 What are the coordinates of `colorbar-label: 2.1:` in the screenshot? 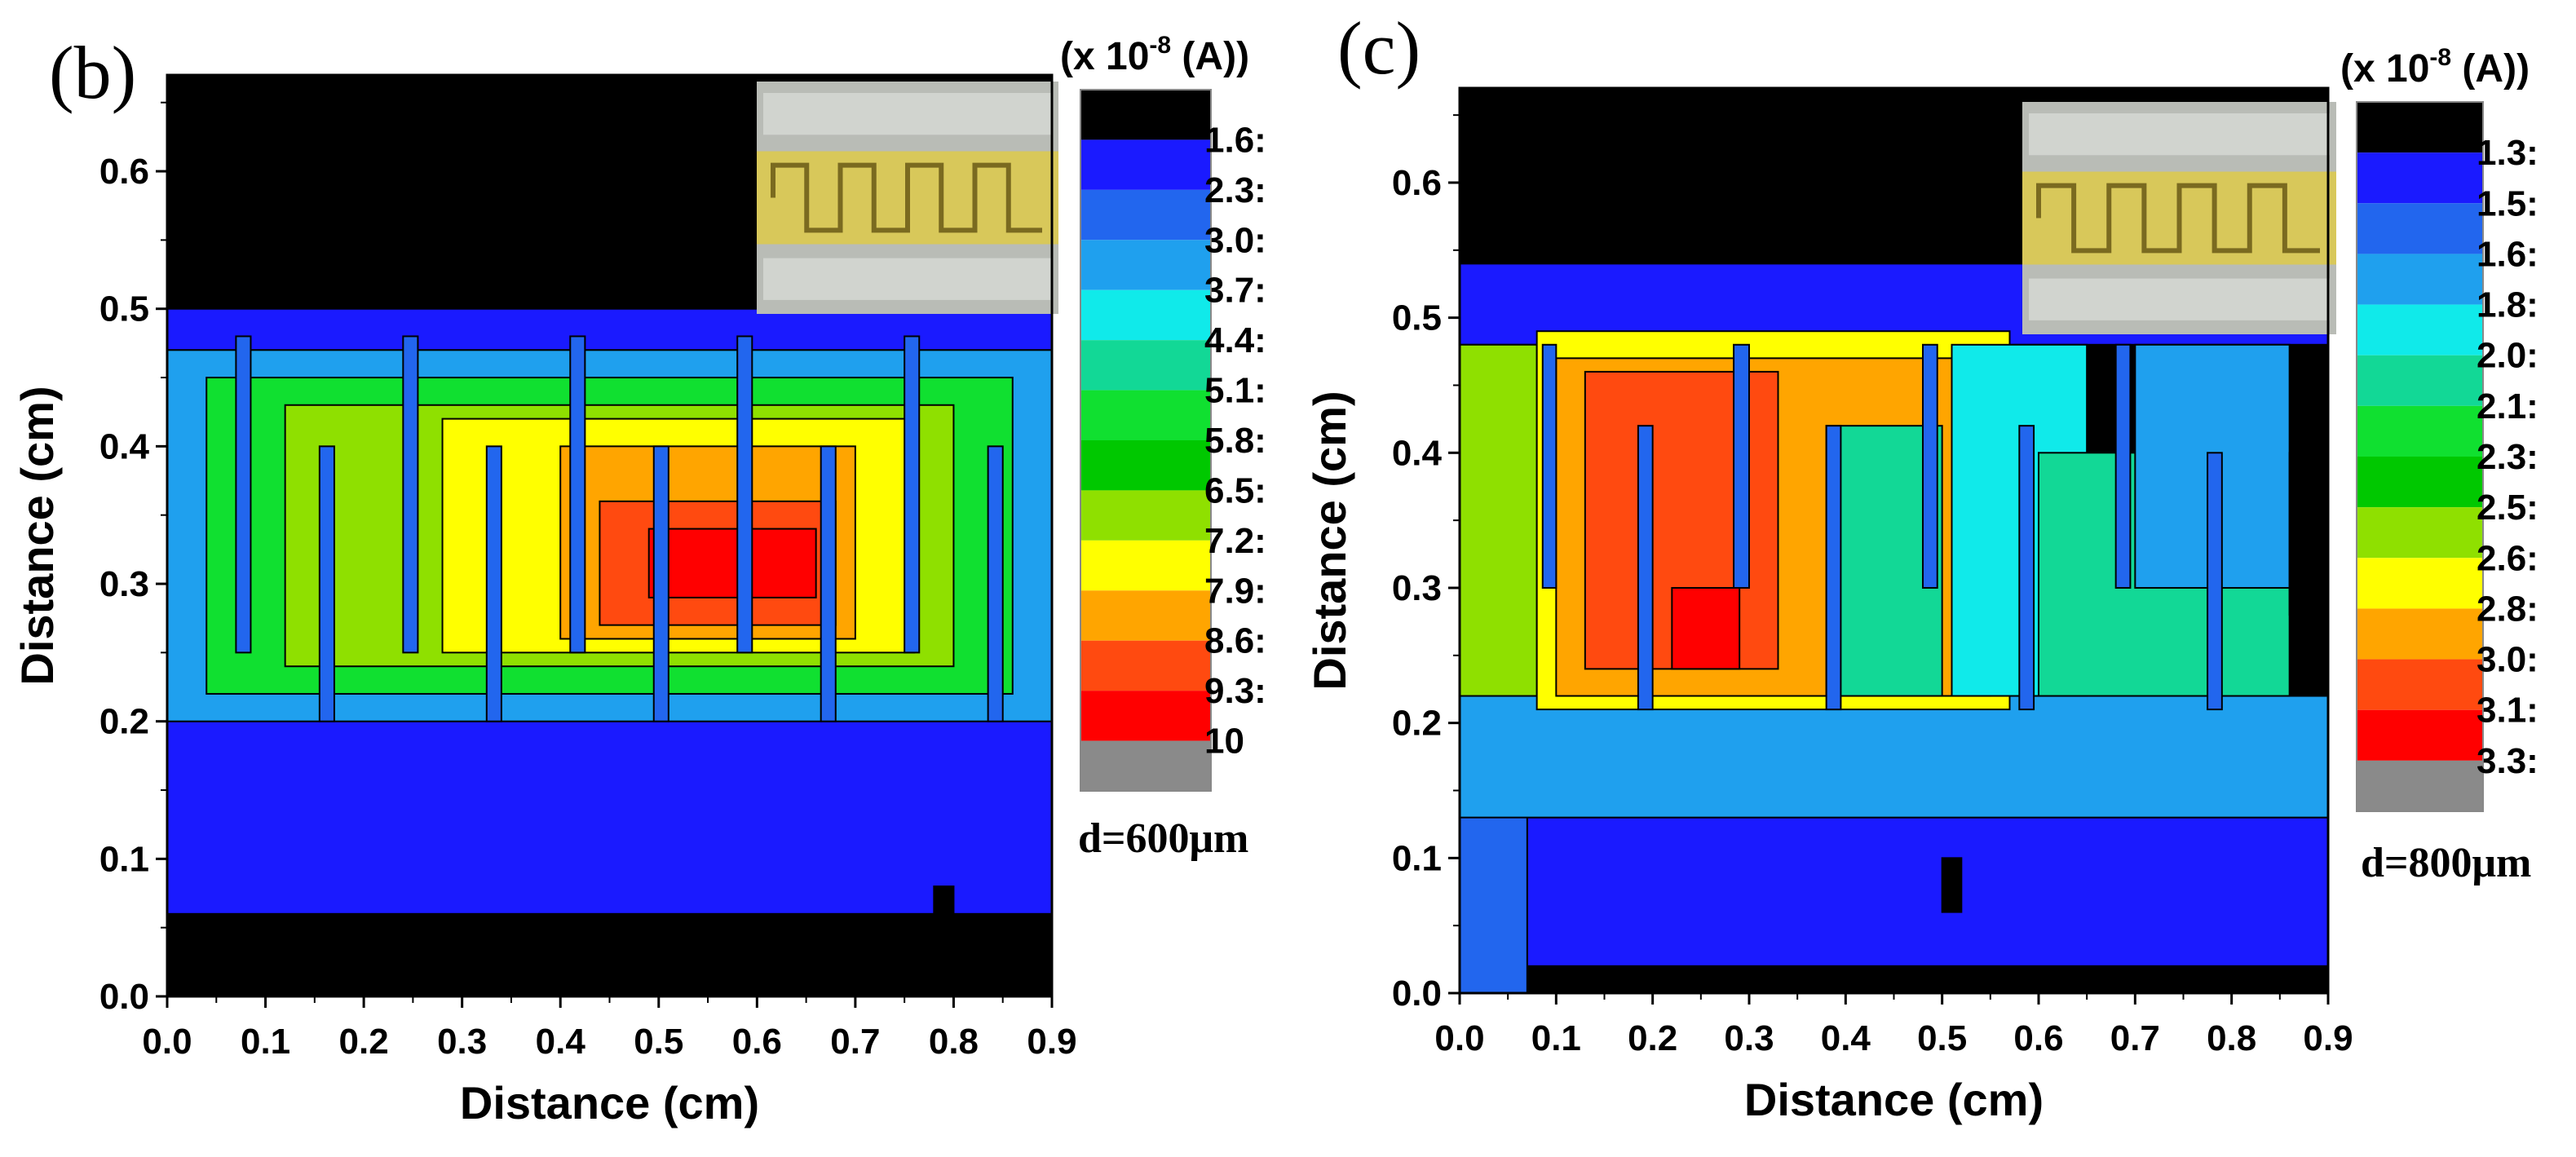 It's located at (2507, 406).